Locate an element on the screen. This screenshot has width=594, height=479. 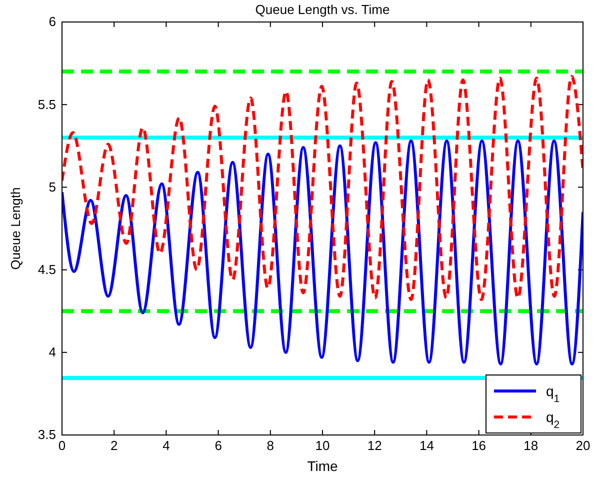
x-tick-label: 18 is located at coordinates (531, 446).